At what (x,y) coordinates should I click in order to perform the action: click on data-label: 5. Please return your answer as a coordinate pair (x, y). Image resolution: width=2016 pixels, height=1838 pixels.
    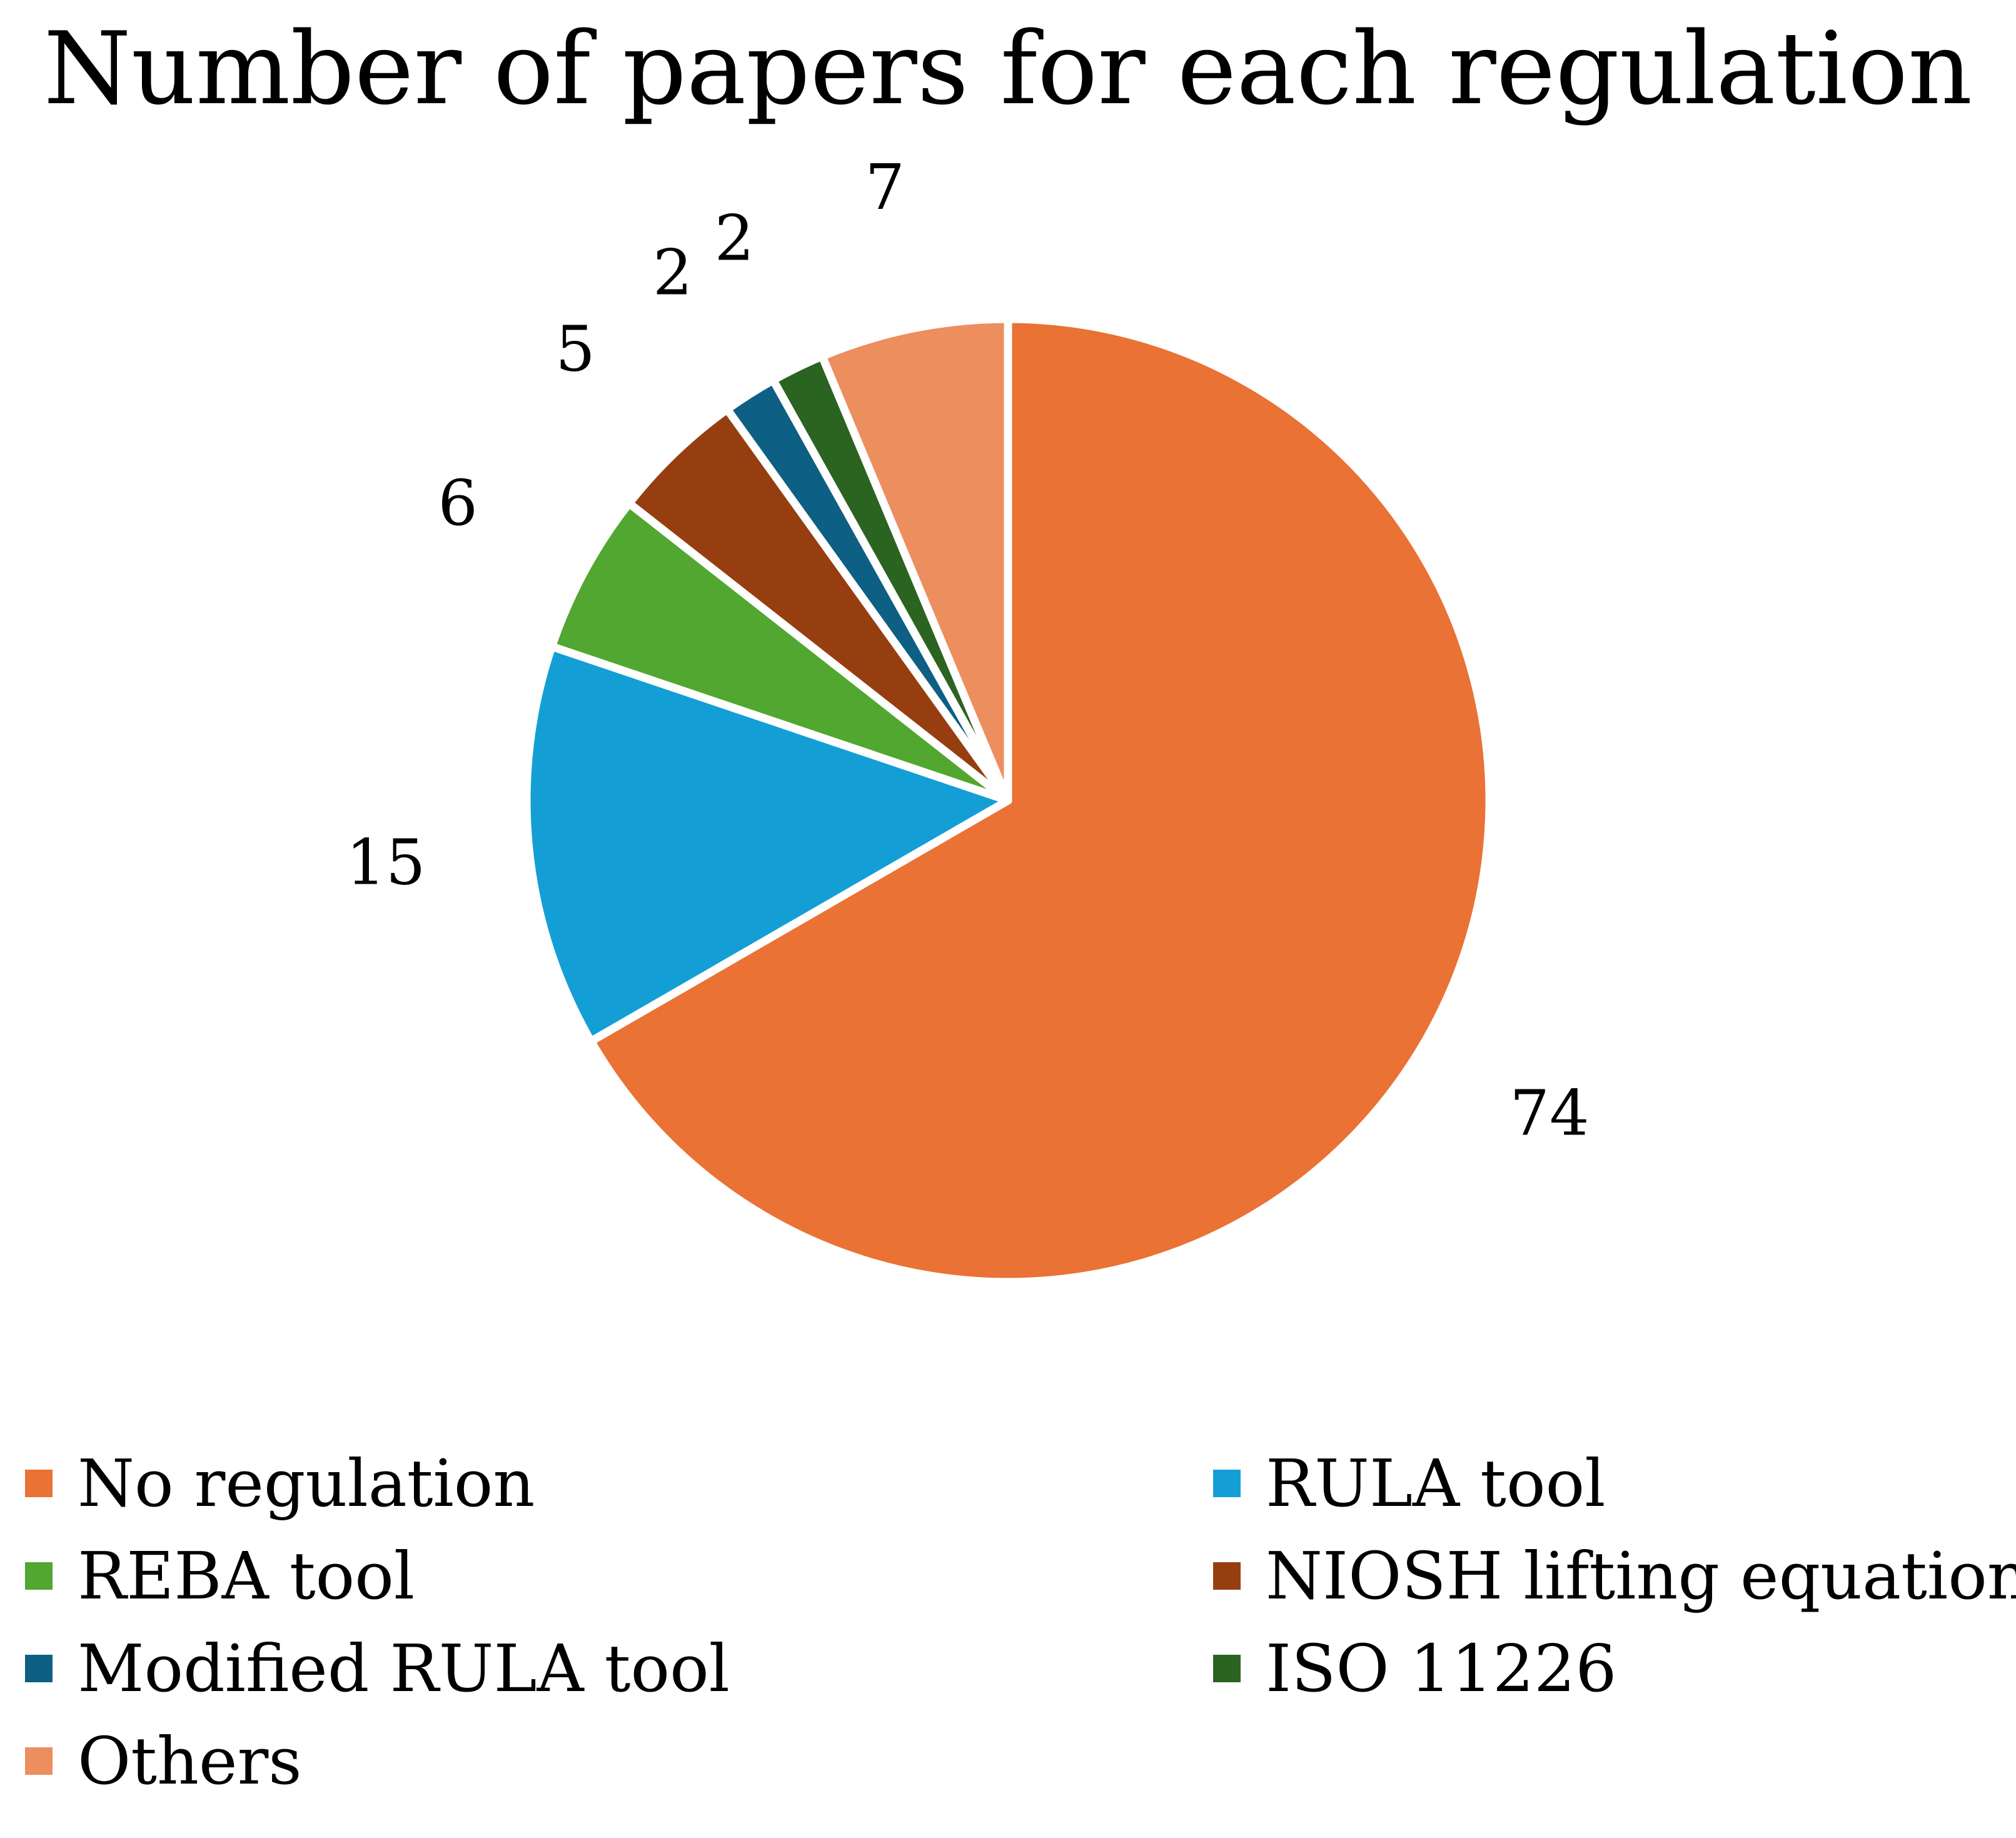
    Looking at the image, I should click on (575, 350).